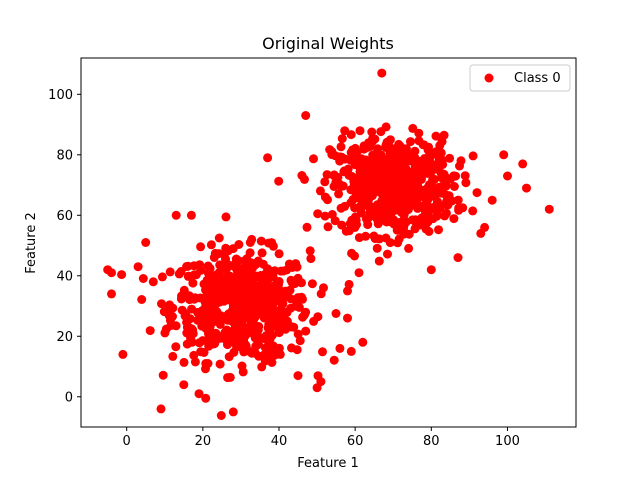 The height and width of the screenshot is (480, 640). Describe the element at coordinates (69, 397) in the screenshot. I see `y-tick-label: 0` at that location.